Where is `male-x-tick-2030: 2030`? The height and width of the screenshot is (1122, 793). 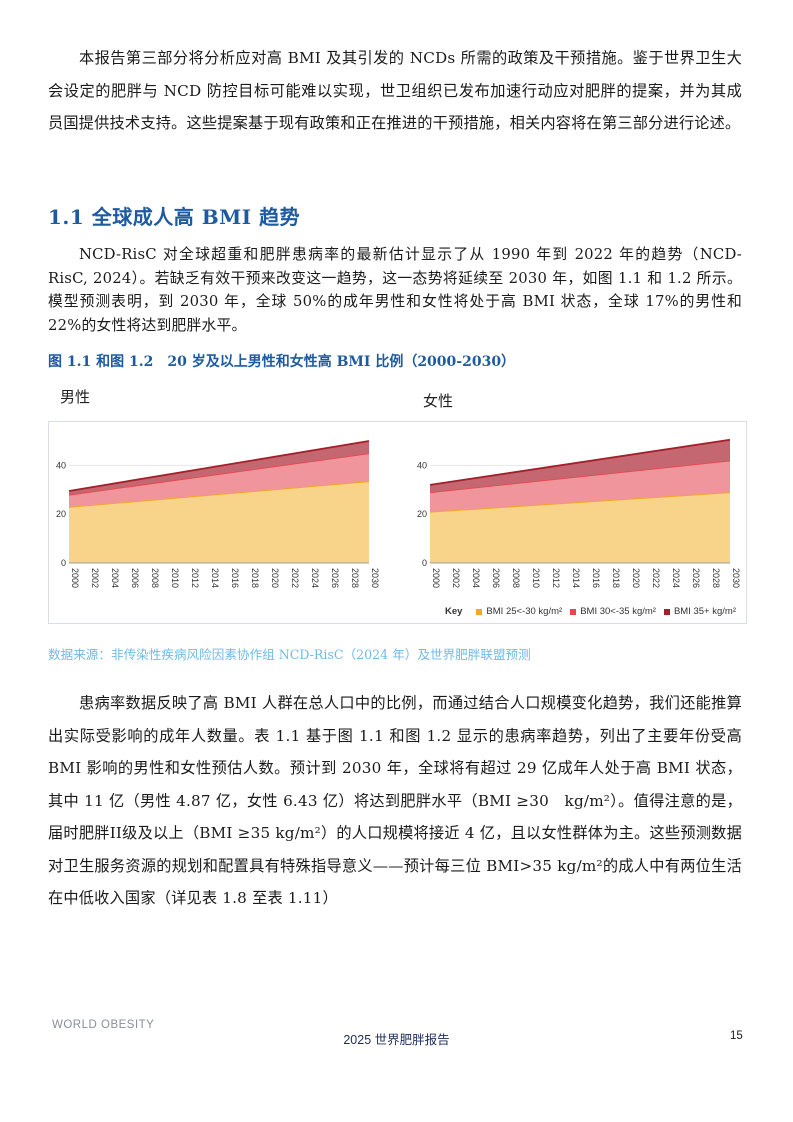 male-x-tick-2030: 2030 is located at coordinates (375, 578).